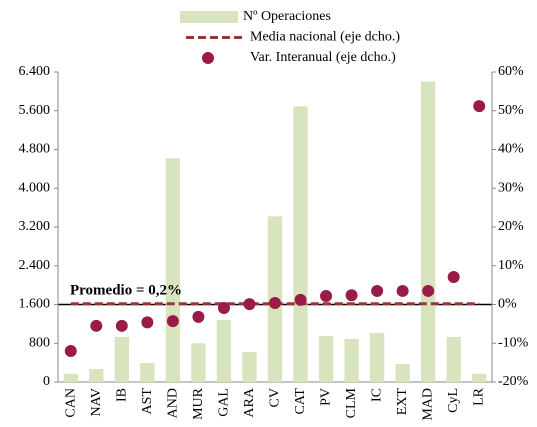 This screenshot has height=427, width=537. Describe the element at coordinates (46, 381) in the screenshot. I see `y-tick-label: 0` at that location.